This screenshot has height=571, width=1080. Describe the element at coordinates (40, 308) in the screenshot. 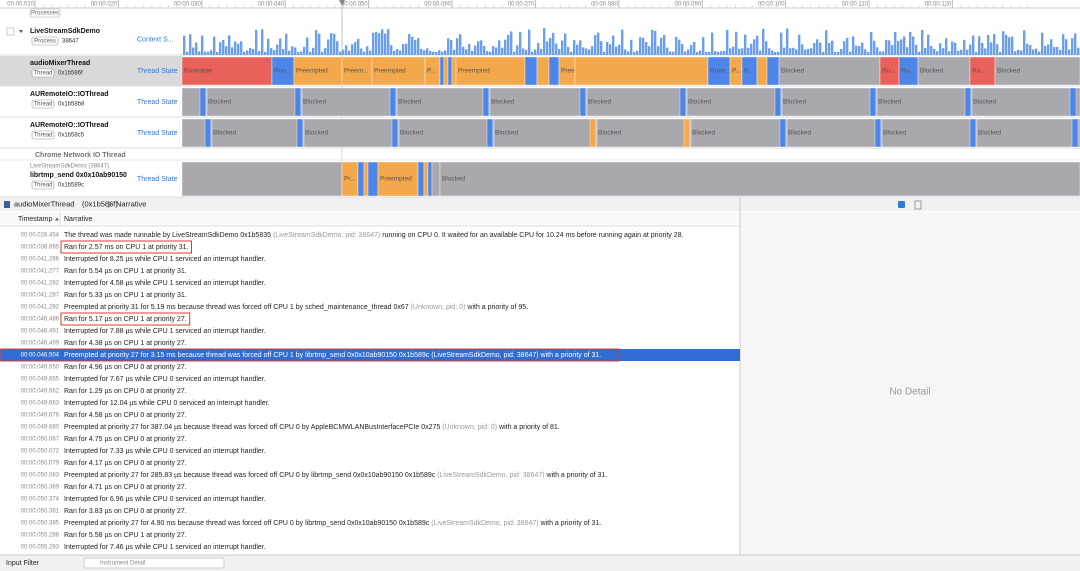

I see `timestamp: 00:00.041.292` at that location.